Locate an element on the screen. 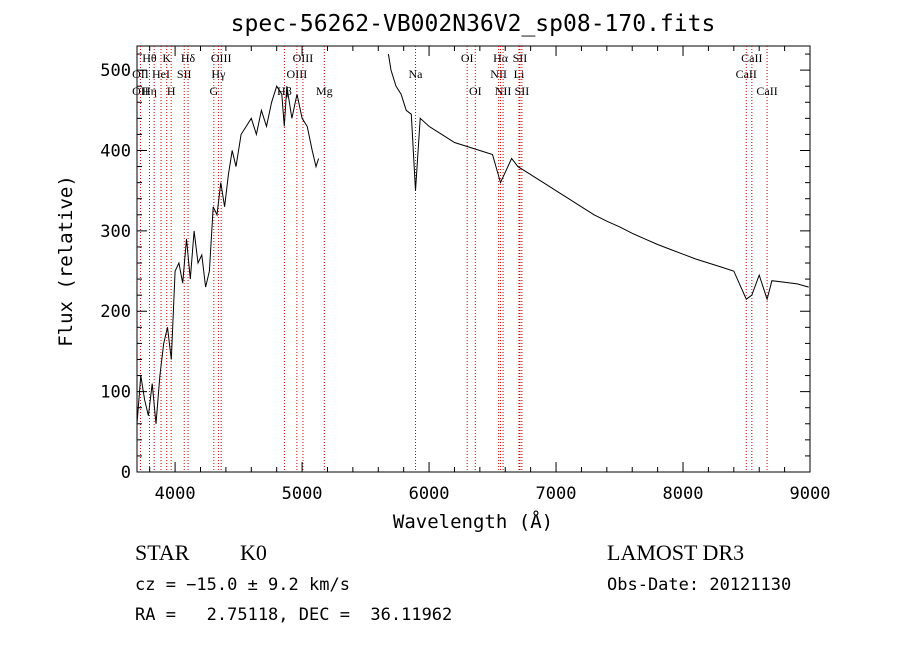 The height and width of the screenshot is (649, 900). x-axis-label: Wavelength (Å) is located at coordinates (473, 521).